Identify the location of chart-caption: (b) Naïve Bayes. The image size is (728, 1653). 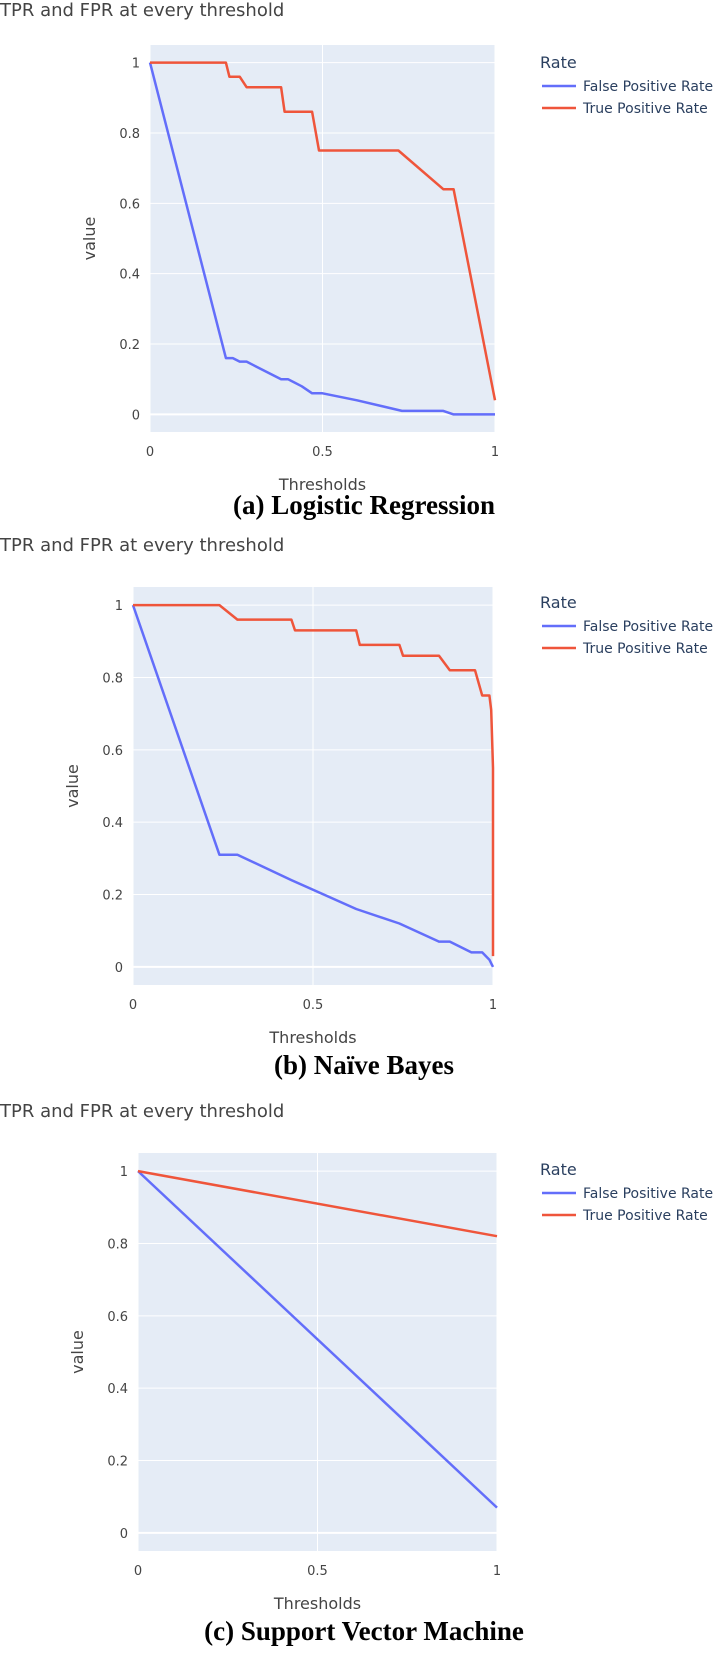
(364, 1065).